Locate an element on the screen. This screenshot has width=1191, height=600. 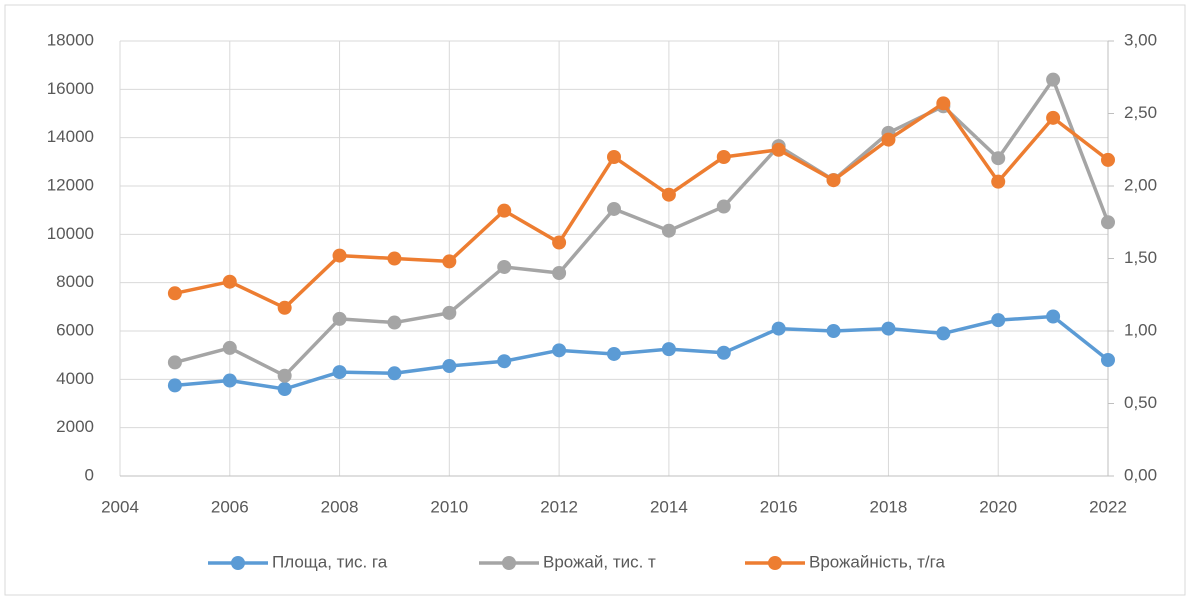
series-line is located at coordinates (642, 352).